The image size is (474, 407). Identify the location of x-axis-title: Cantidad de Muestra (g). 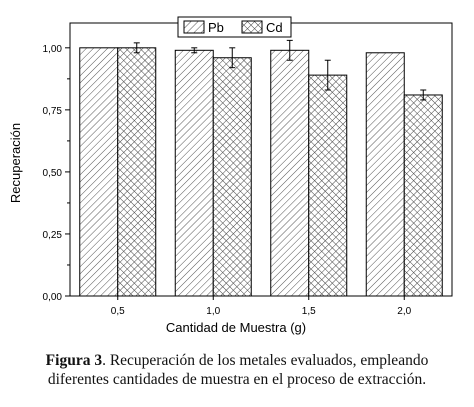
(236, 327).